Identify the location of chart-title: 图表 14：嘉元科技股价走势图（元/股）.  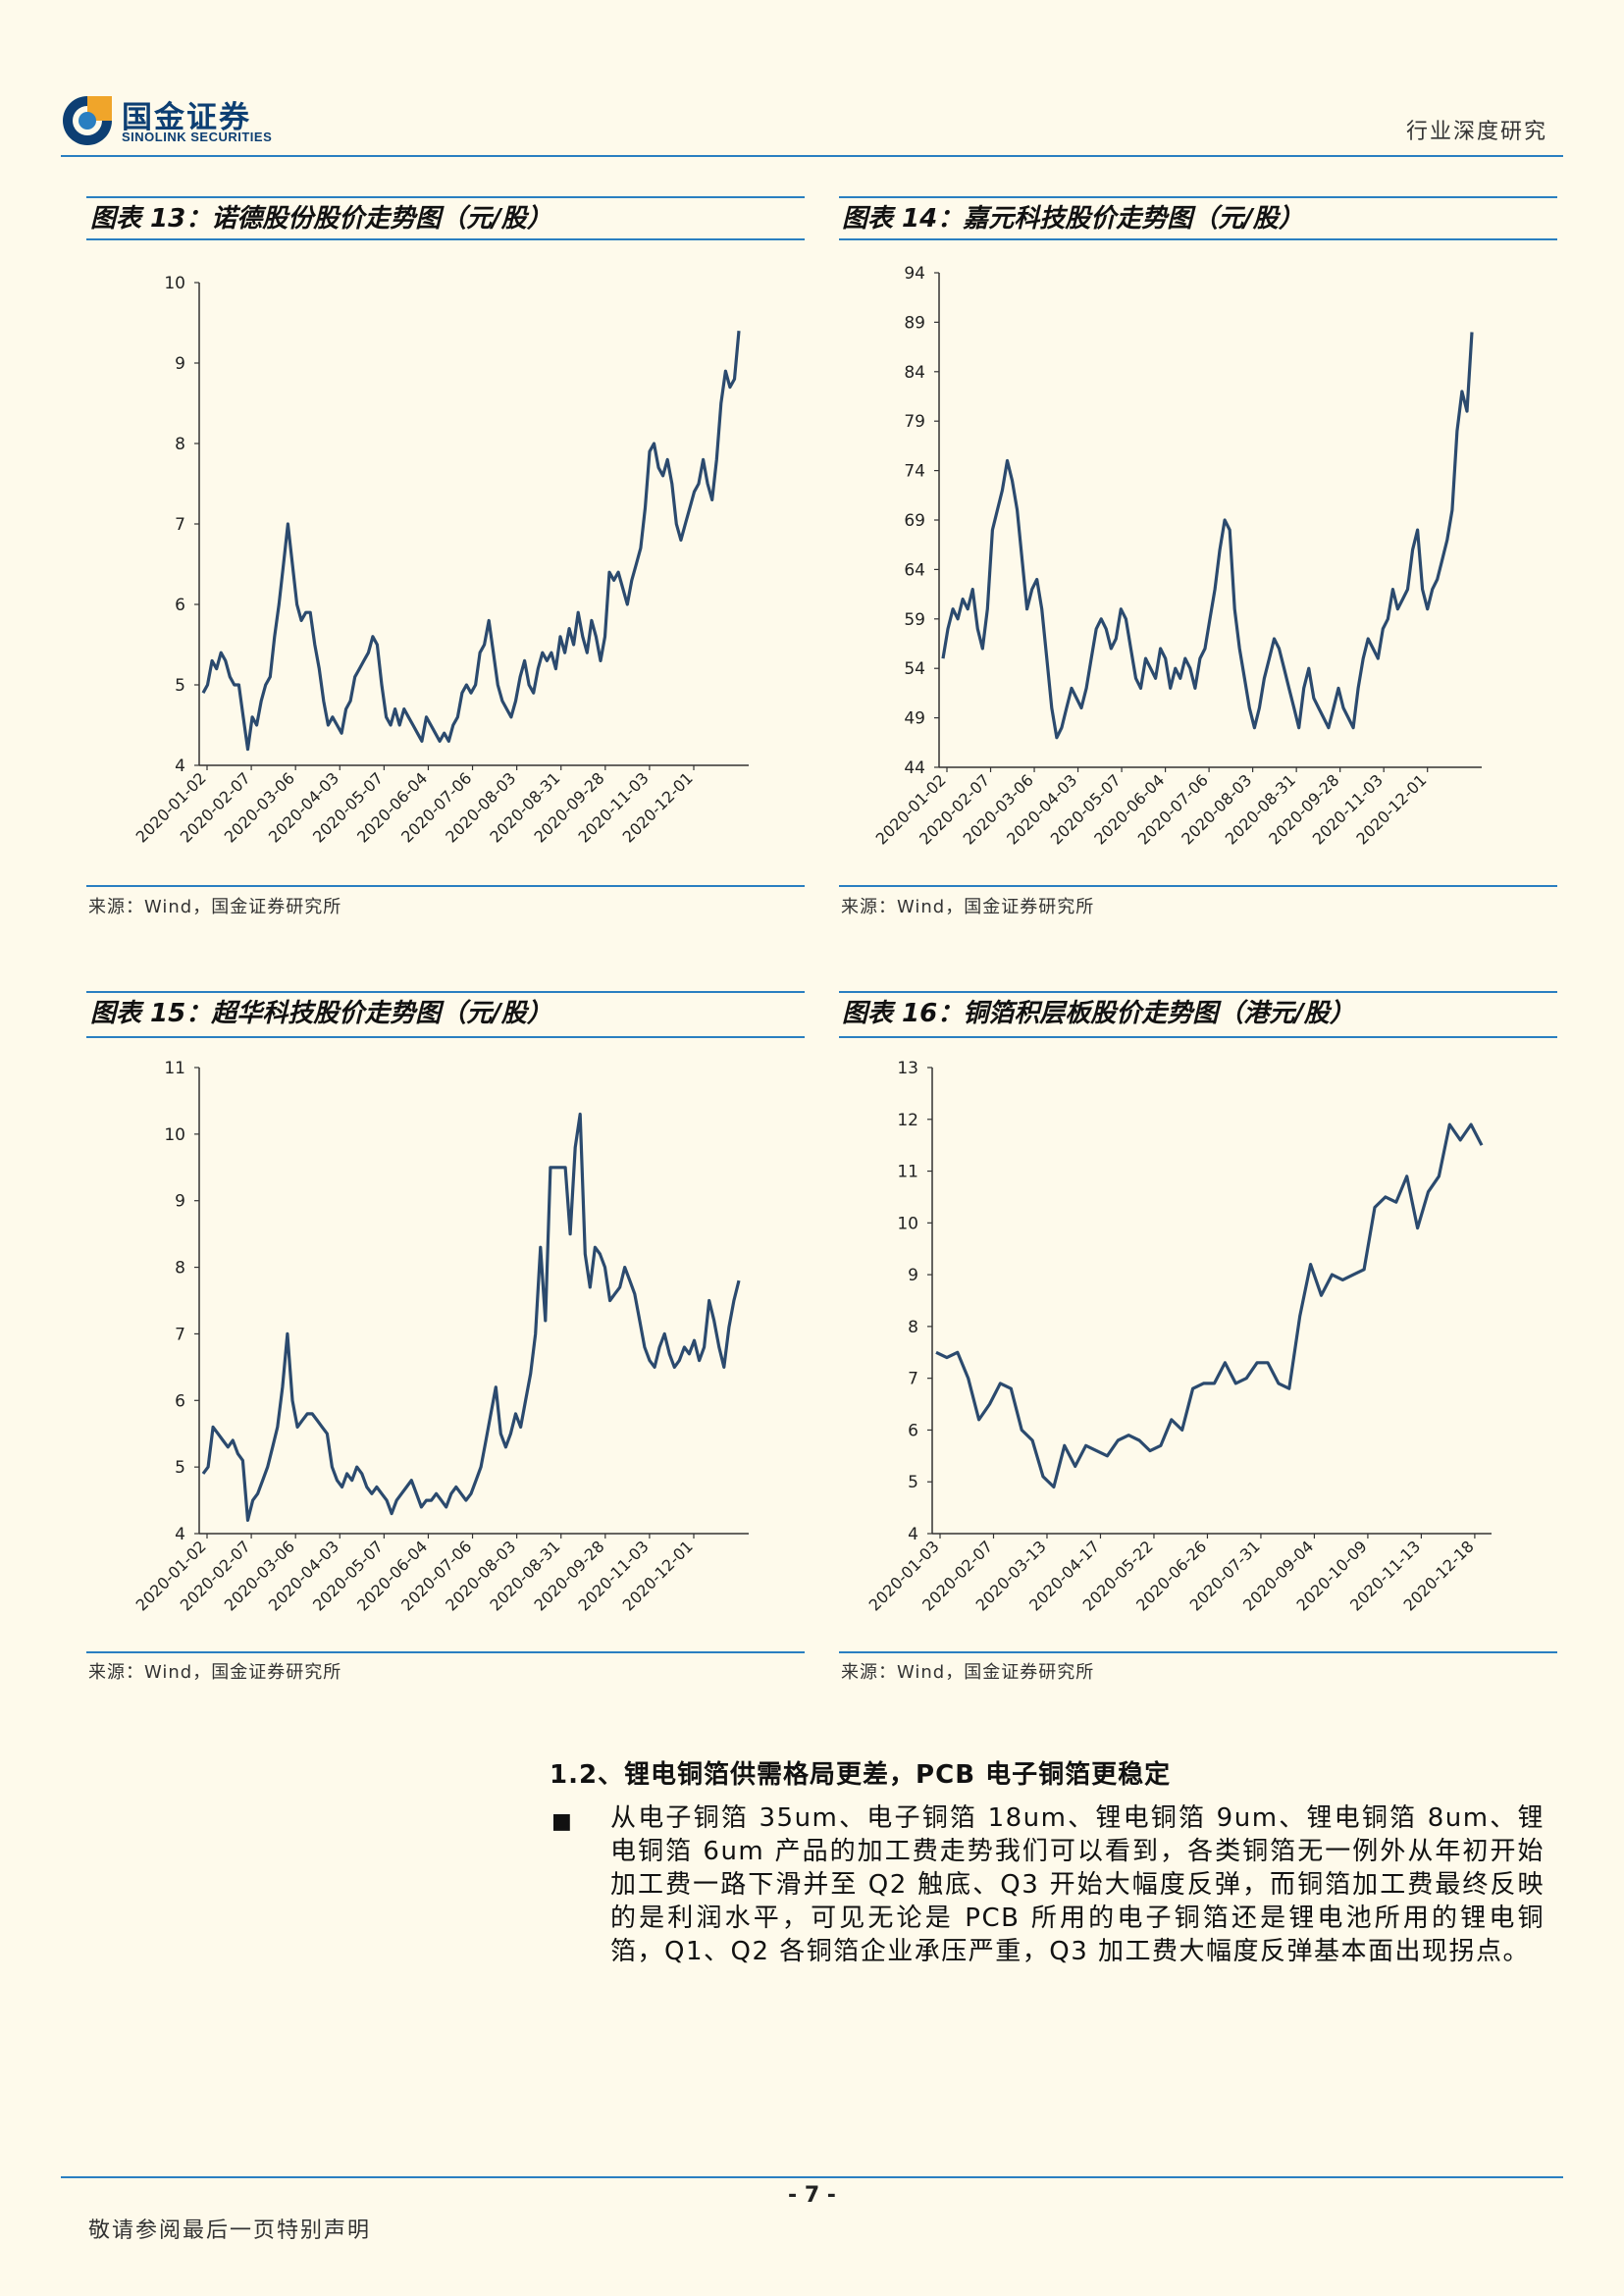
(1073, 219).